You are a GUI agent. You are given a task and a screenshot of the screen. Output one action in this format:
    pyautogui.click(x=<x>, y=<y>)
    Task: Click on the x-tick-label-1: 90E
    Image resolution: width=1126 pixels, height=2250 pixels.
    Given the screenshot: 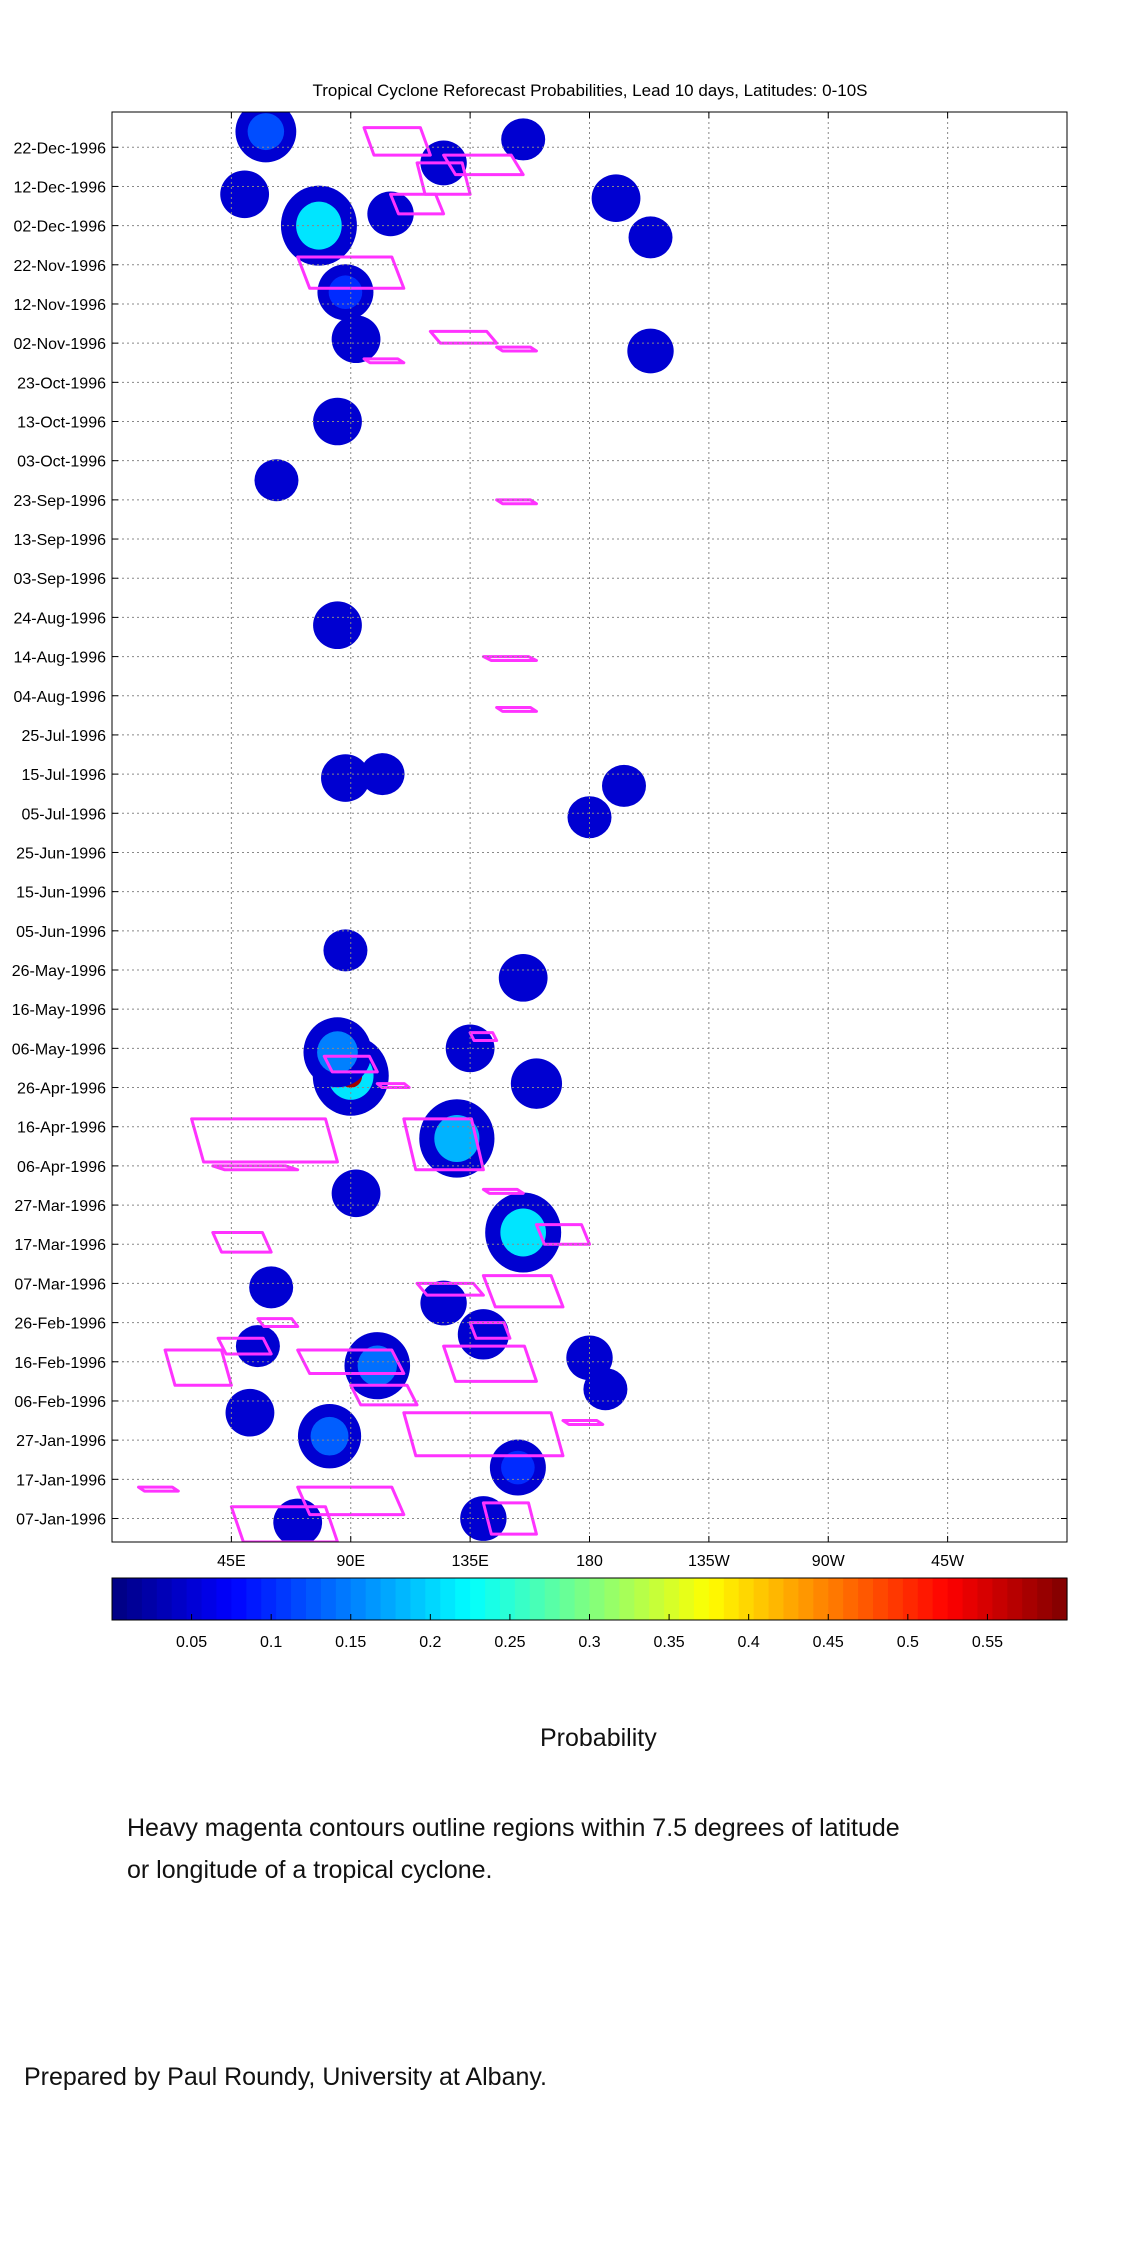 What is the action you would take?
    pyautogui.click(x=351, y=1561)
    